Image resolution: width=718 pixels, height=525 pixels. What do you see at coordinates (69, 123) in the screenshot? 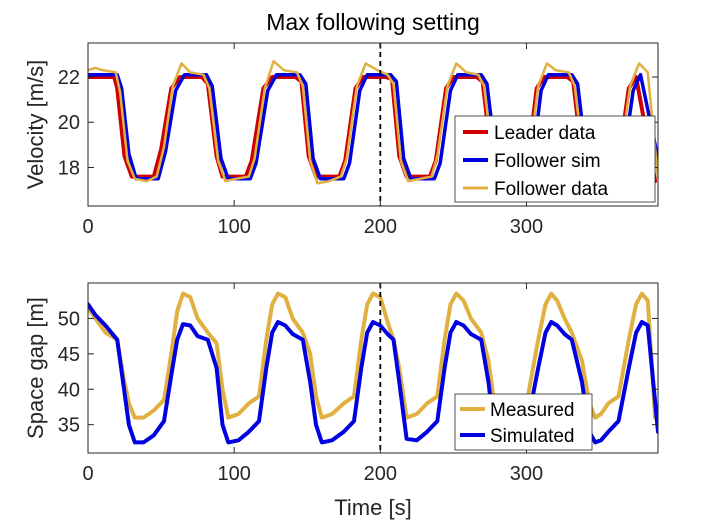
I see `velocity-ytick-label: 20` at bounding box center [69, 123].